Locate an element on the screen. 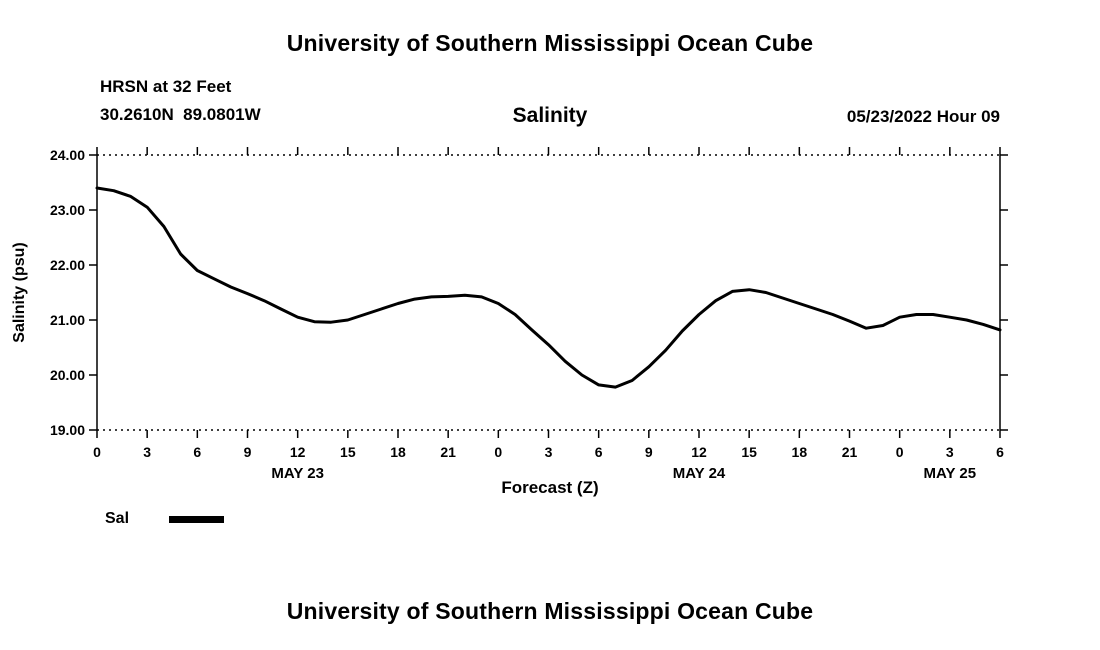 The width and height of the screenshot is (1100, 650). date-label: MAY 25 is located at coordinates (950, 472).